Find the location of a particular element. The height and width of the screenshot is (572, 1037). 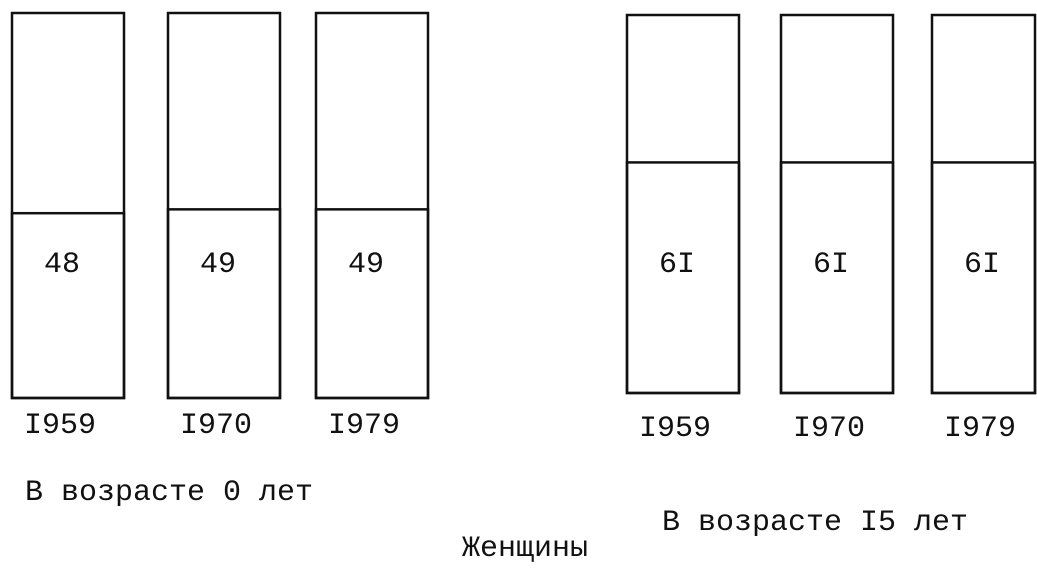

subtitle: В возрасте 0 лет is located at coordinates (169, 493).